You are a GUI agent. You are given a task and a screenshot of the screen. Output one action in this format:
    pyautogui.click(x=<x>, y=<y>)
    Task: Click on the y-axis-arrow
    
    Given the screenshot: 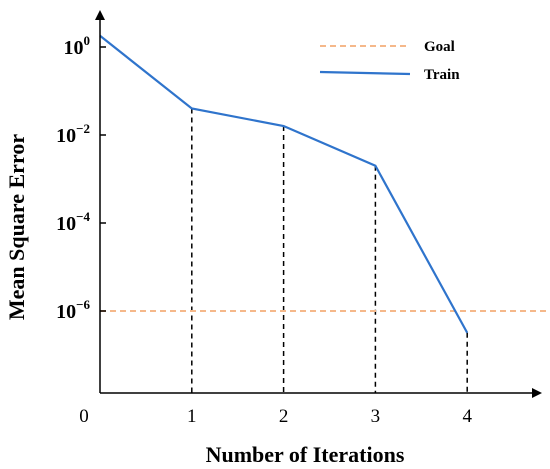 What is the action you would take?
    pyautogui.click(x=100, y=15)
    